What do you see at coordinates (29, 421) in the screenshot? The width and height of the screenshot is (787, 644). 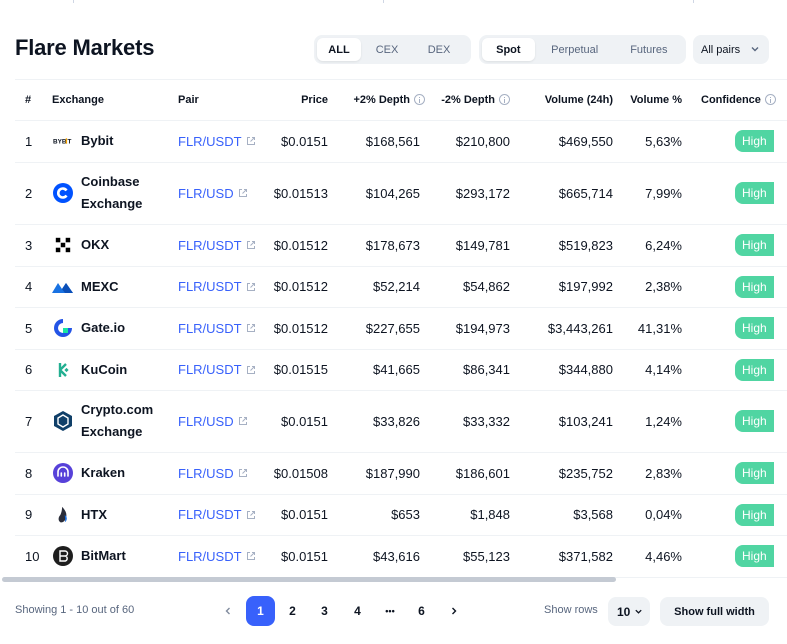 I see `rank-cell: 7` at bounding box center [29, 421].